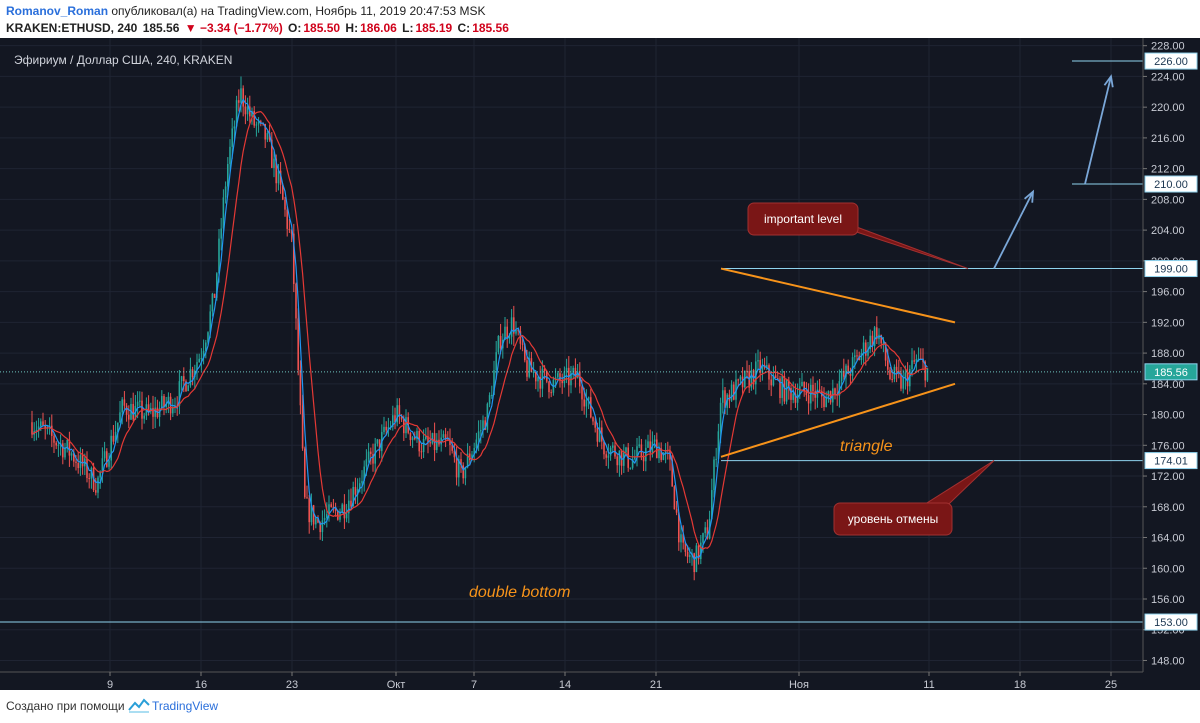  I want to click on current-price-badge-box, so click(1171, 372).